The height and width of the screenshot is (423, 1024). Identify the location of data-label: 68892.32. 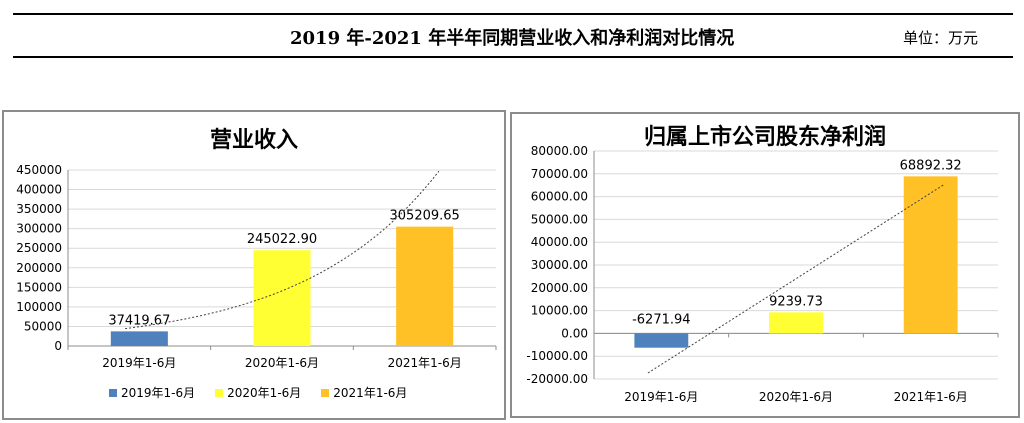
(931, 165).